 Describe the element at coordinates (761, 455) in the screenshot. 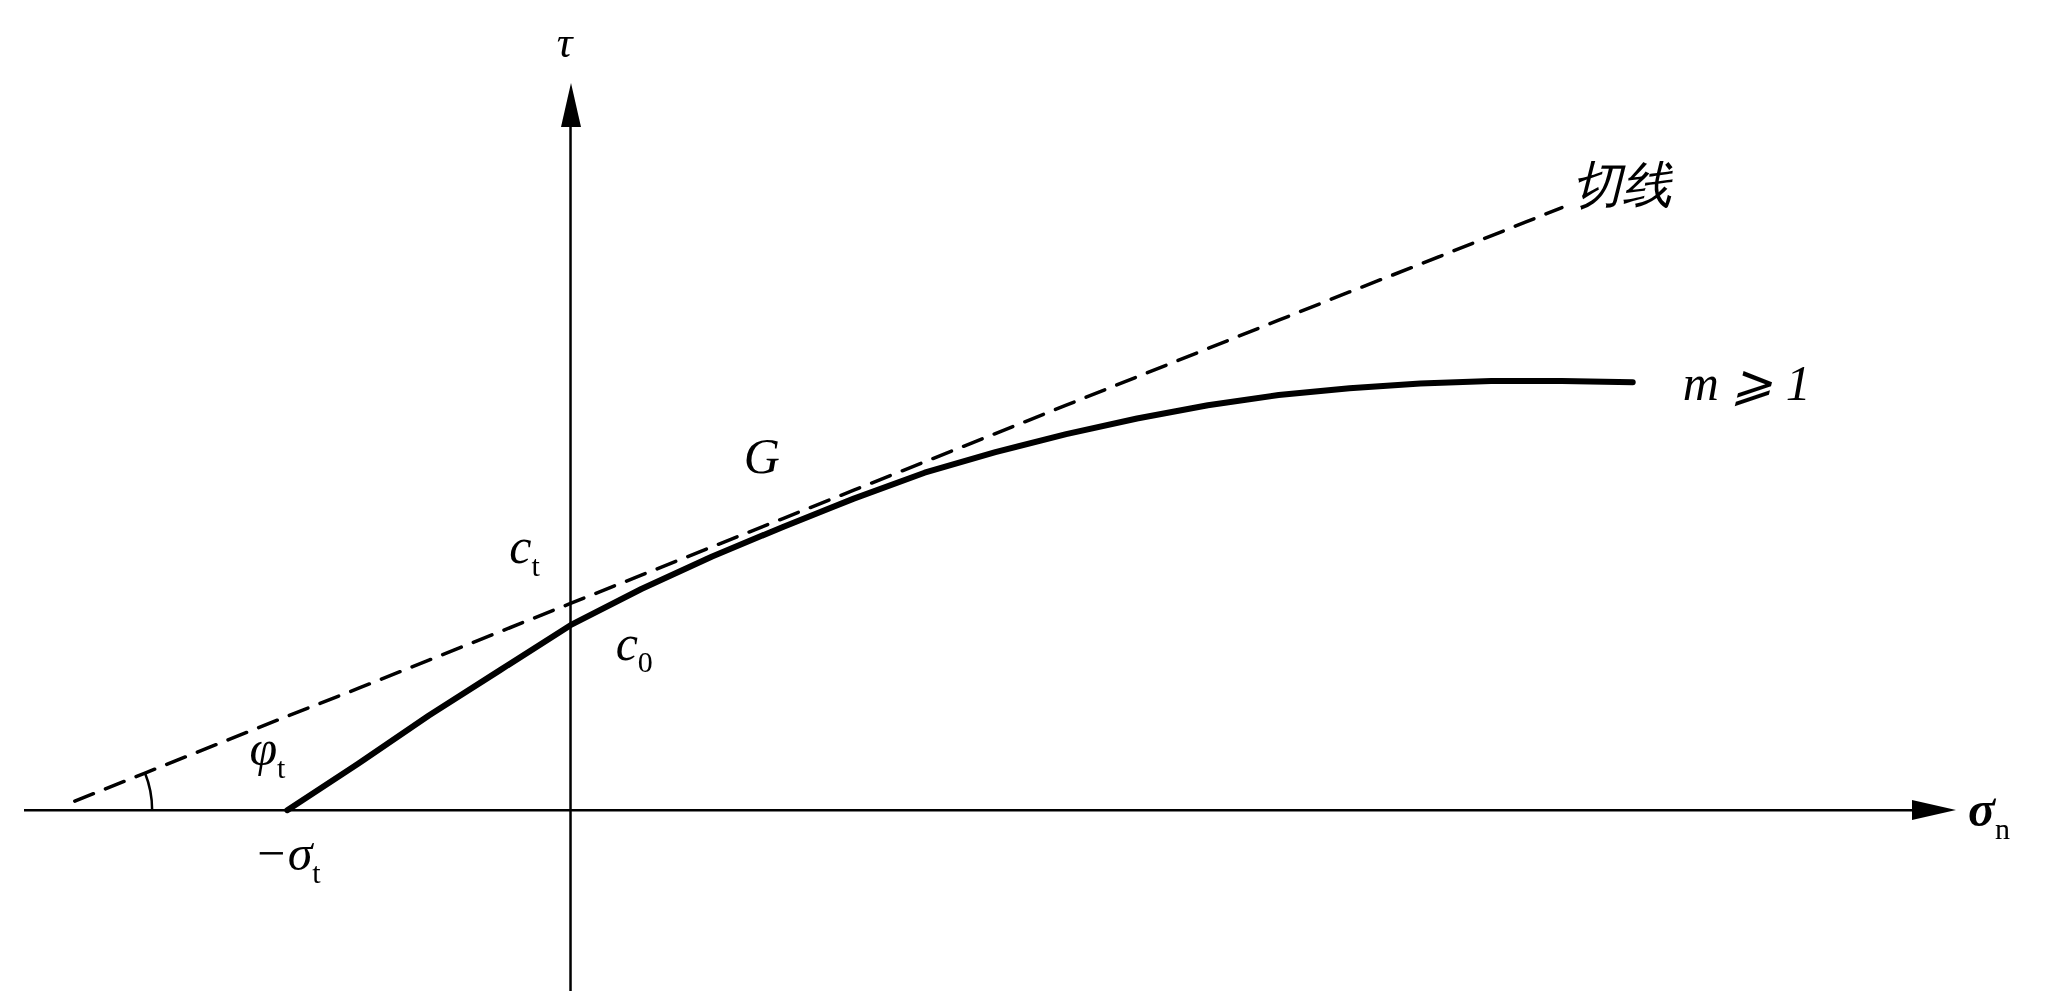

I see `annotation: G` at that location.